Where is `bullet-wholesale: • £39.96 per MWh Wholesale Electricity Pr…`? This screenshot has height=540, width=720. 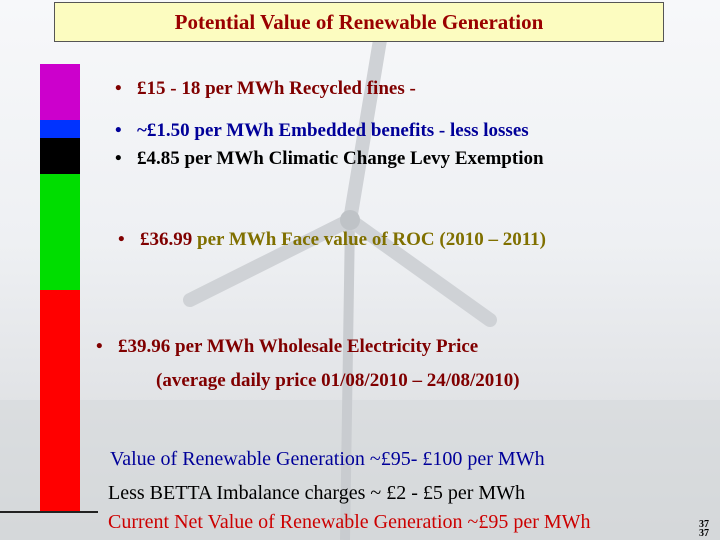
bullet-wholesale: • £39.96 per MWh Wholesale Electricity Pr… is located at coordinates (287, 347).